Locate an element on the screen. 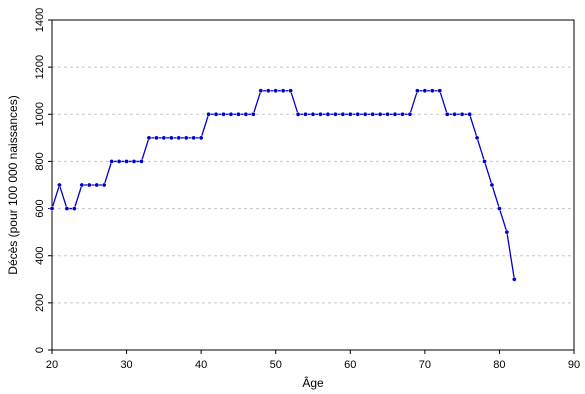 The image size is (585, 394). y-tick-label: 400 is located at coordinates (40, 256).